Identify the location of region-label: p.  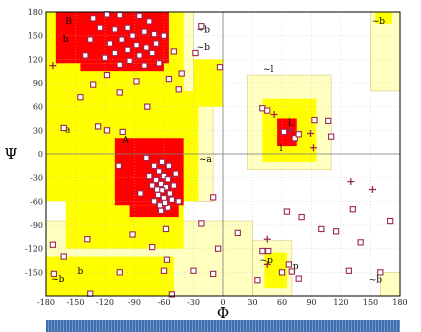
(296, 267).